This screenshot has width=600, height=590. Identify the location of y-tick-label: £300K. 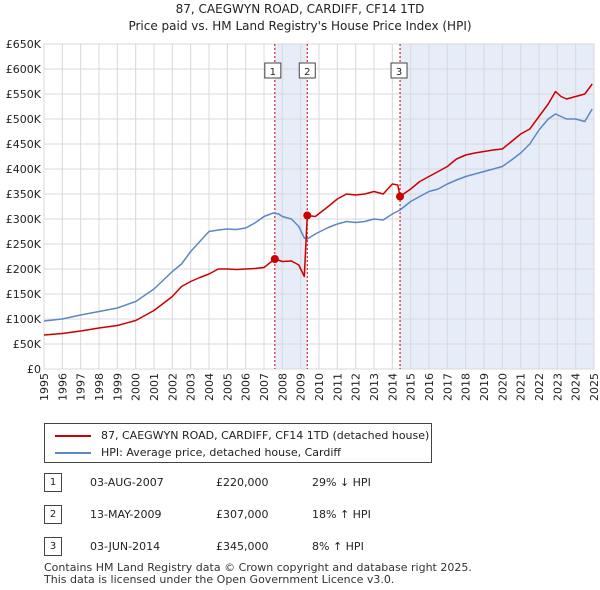
(24, 219).